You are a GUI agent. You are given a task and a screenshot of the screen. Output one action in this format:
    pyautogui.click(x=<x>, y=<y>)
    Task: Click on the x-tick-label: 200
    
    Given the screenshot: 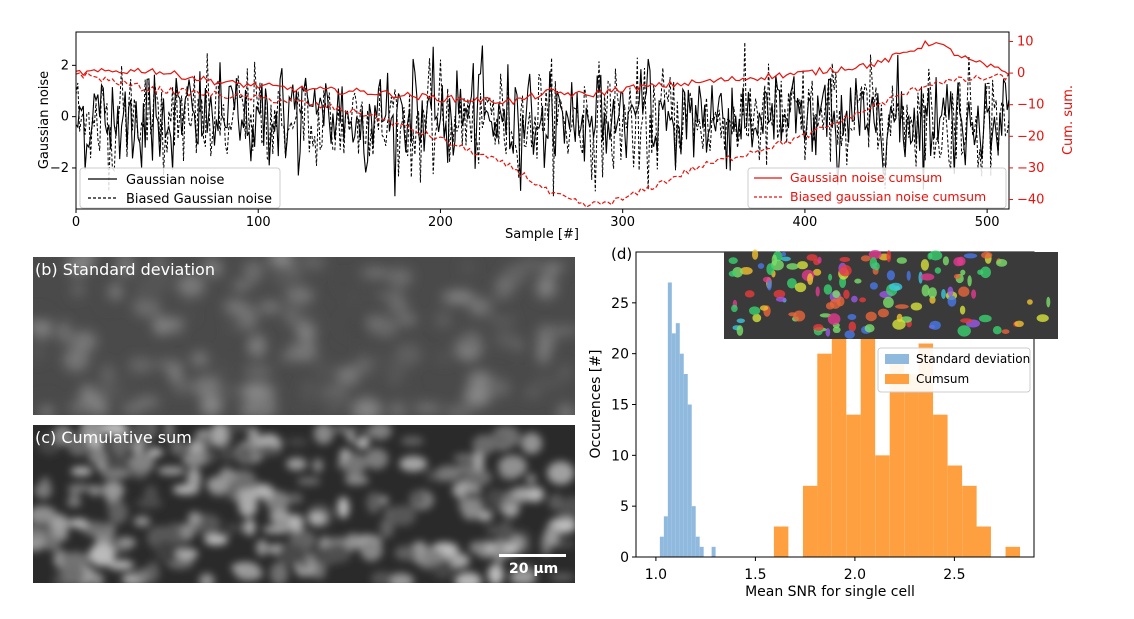 What is the action you would take?
    pyautogui.click(x=440, y=222)
    